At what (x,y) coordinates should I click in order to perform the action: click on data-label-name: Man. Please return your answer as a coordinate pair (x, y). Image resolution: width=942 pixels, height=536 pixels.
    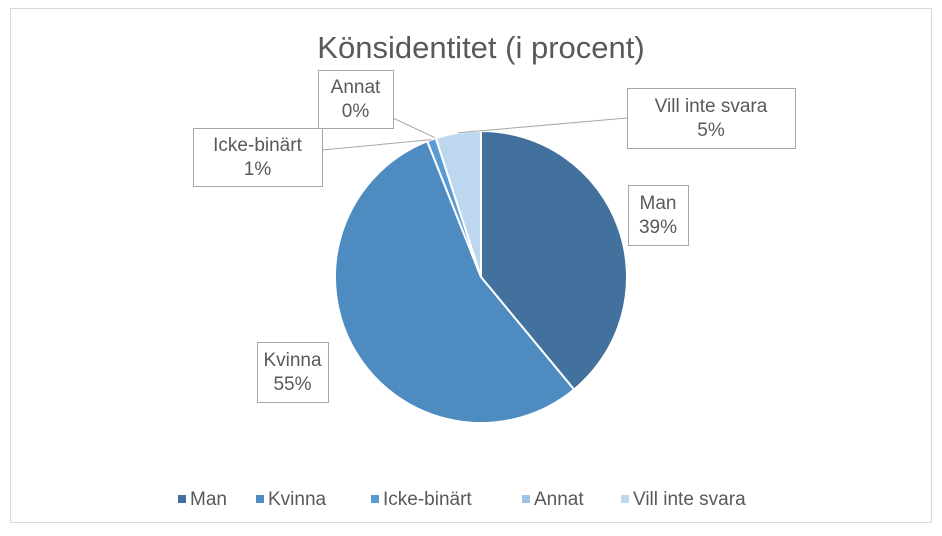
    Looking at the image, I should click on (658, 203).